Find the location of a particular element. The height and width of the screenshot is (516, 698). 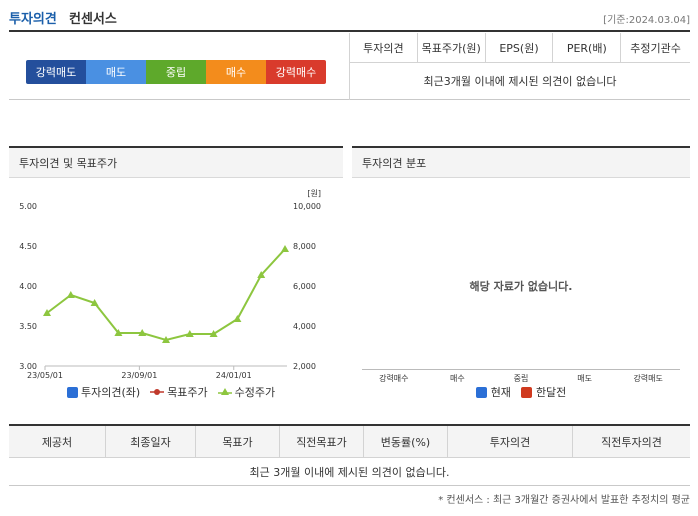

legend-adjusted: 수정주가 is located at coordinates (246, 392).